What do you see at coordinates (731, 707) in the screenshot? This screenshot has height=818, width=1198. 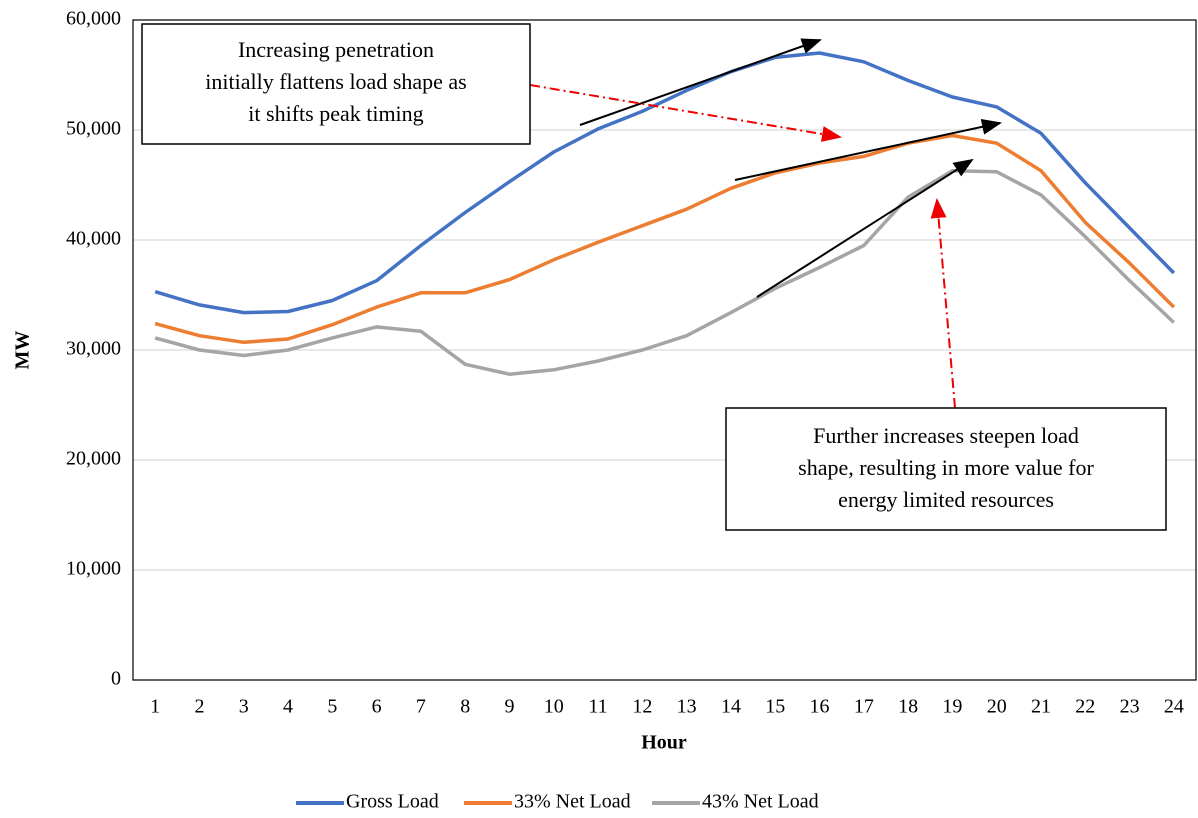 I see `x-tick-label: 14` at bounding box center [731, 707].